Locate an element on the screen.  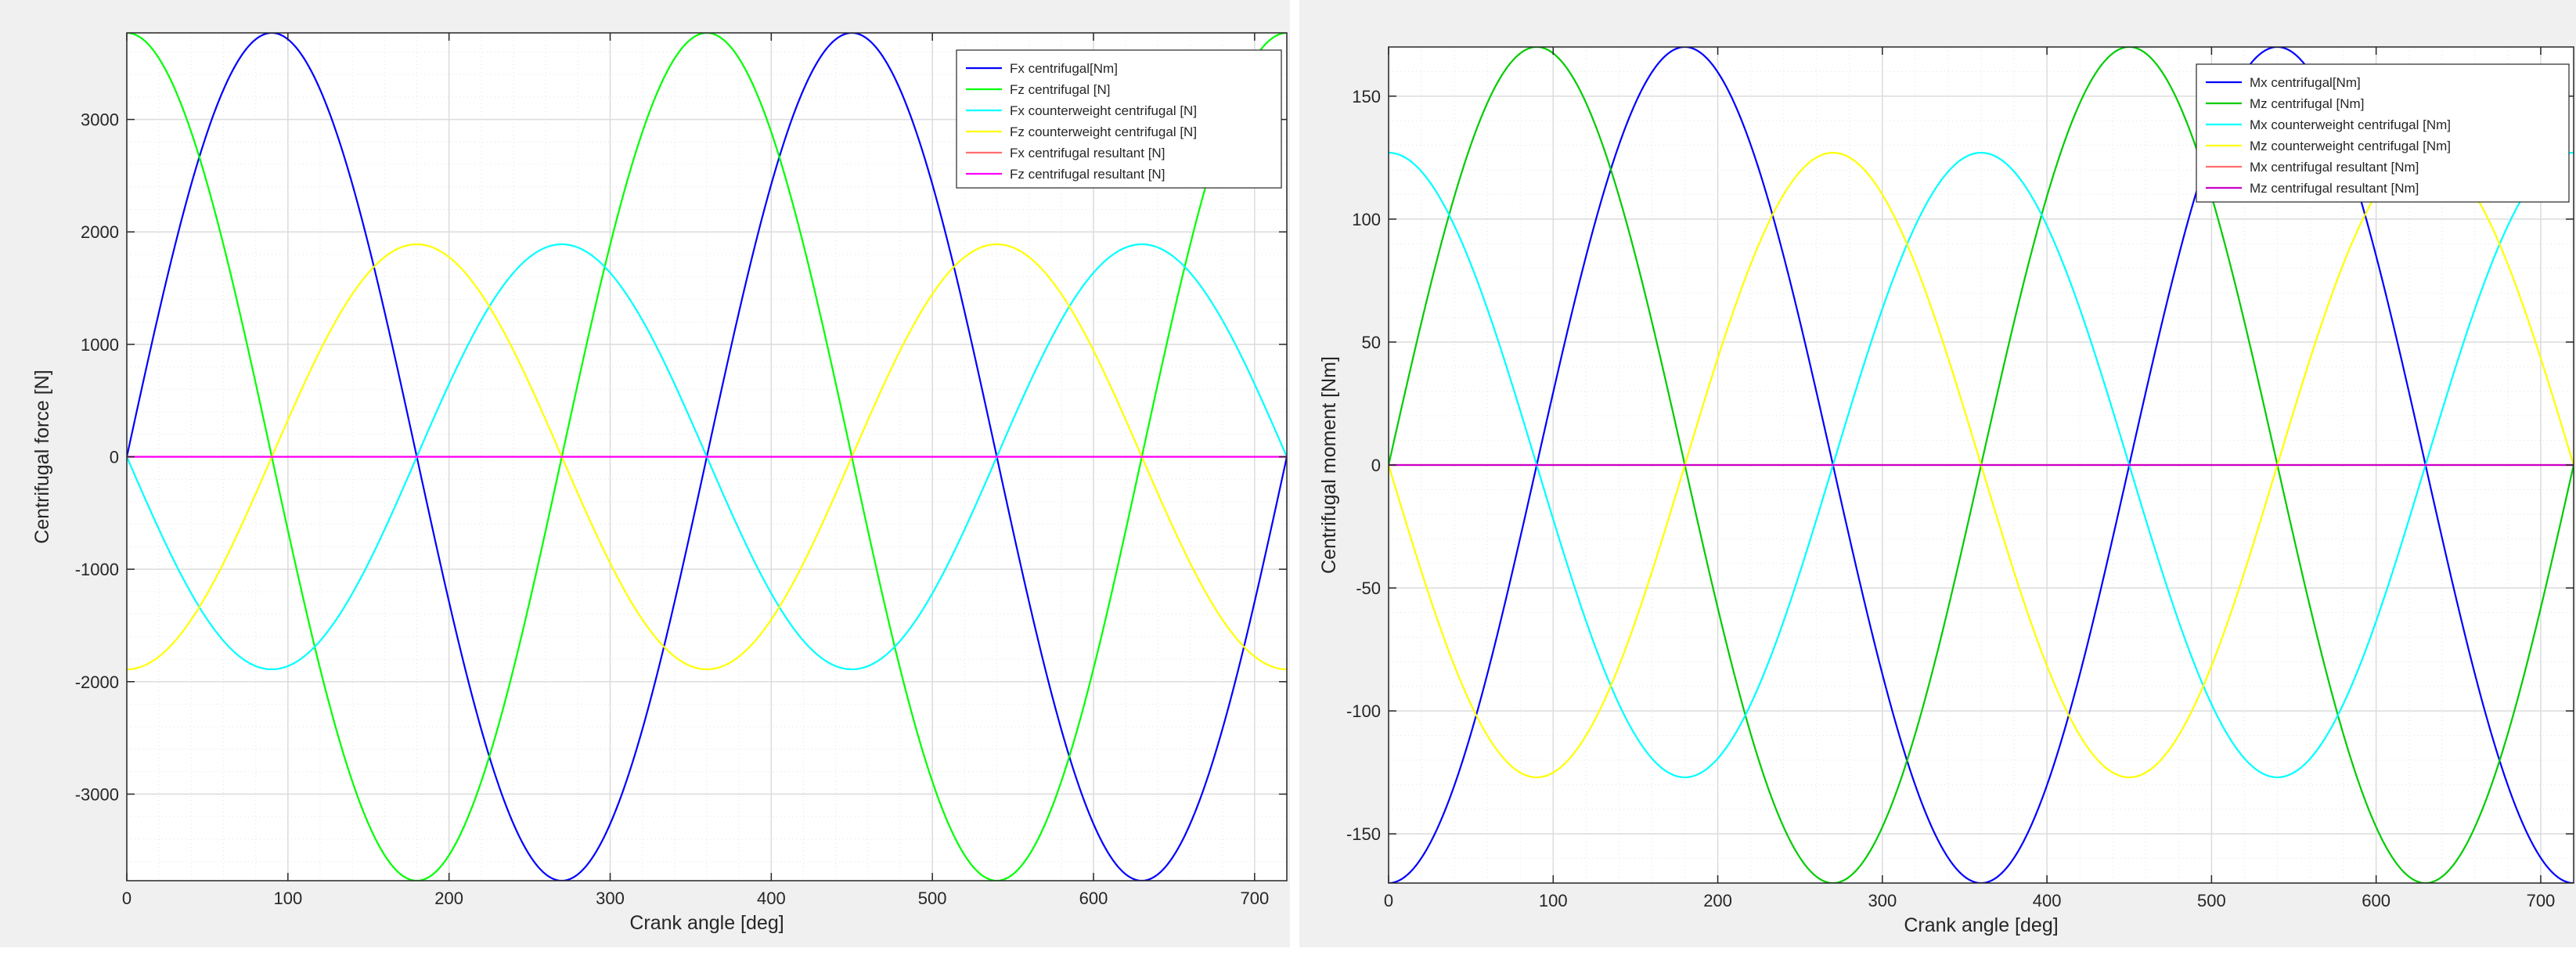
y-tick-label: 100 is located at coordinates (1366, 220).